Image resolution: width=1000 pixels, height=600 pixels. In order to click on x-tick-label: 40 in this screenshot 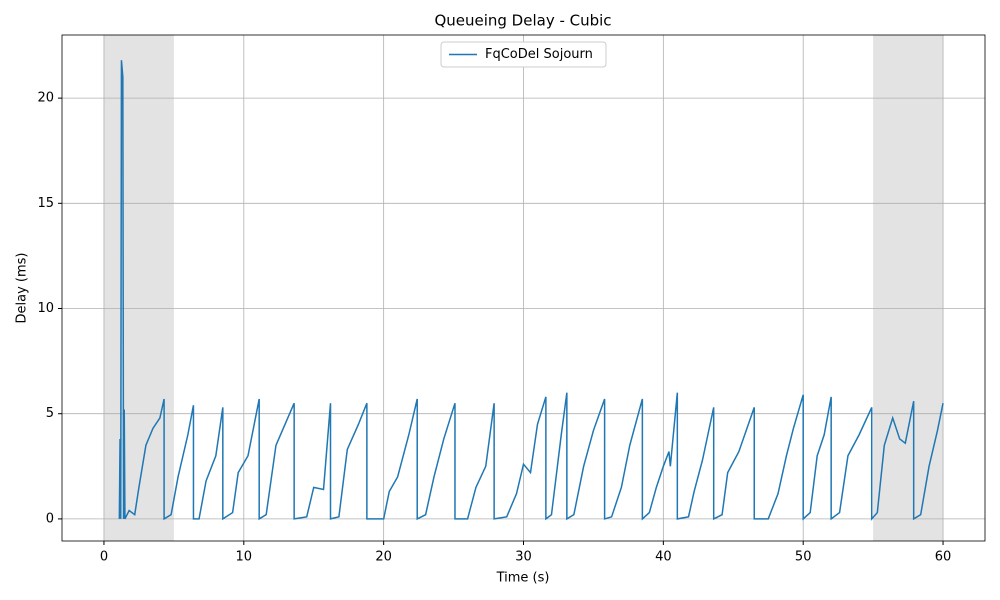, I will do `click(663, 557)`.